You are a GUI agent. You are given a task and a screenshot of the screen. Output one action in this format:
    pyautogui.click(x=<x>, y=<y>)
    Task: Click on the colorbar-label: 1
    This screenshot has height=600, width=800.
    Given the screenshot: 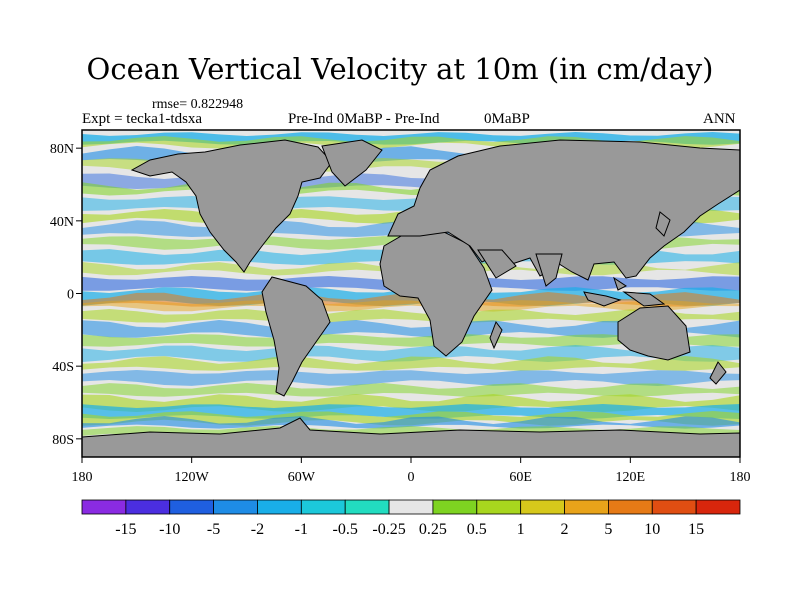 What is the action you would take?
    pyautogui.click(x=521, y=529)
    